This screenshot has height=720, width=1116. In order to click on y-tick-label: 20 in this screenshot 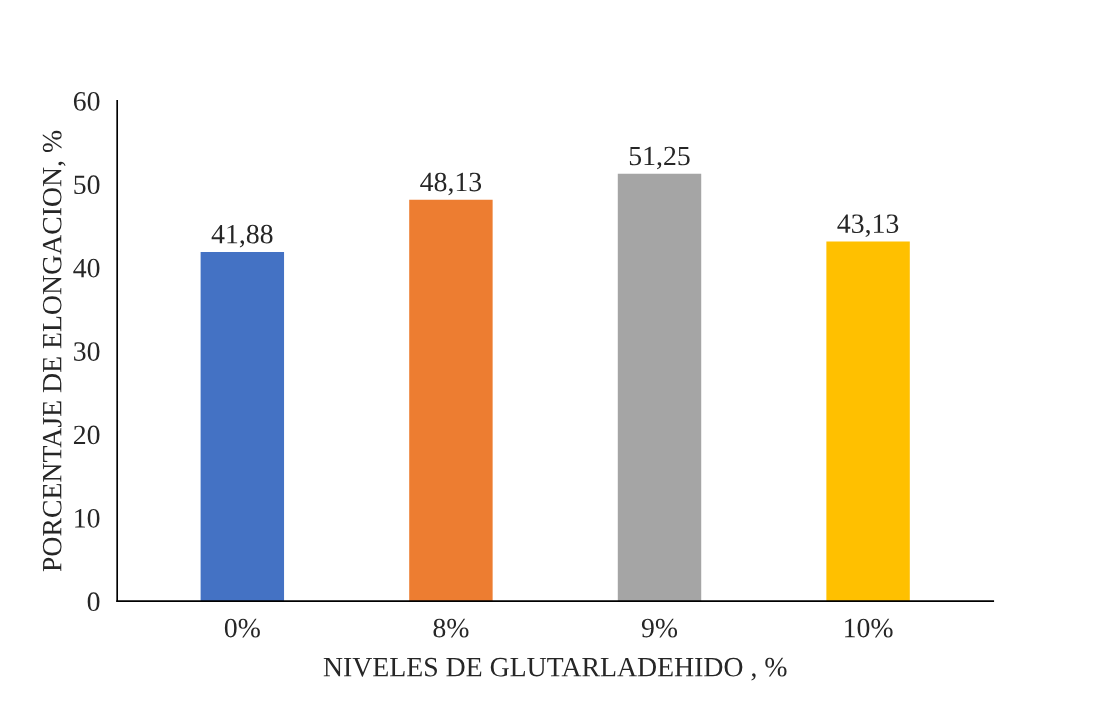, I will do `click(86, 435)`.